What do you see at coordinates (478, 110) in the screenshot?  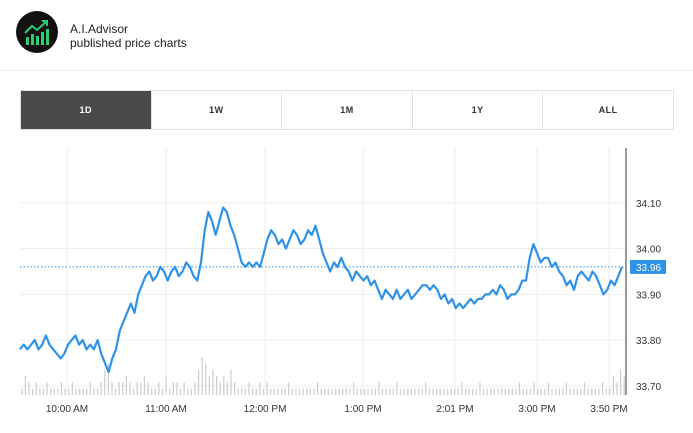 I see `tab-1y: 1Y` at bounding box center [478, 110].